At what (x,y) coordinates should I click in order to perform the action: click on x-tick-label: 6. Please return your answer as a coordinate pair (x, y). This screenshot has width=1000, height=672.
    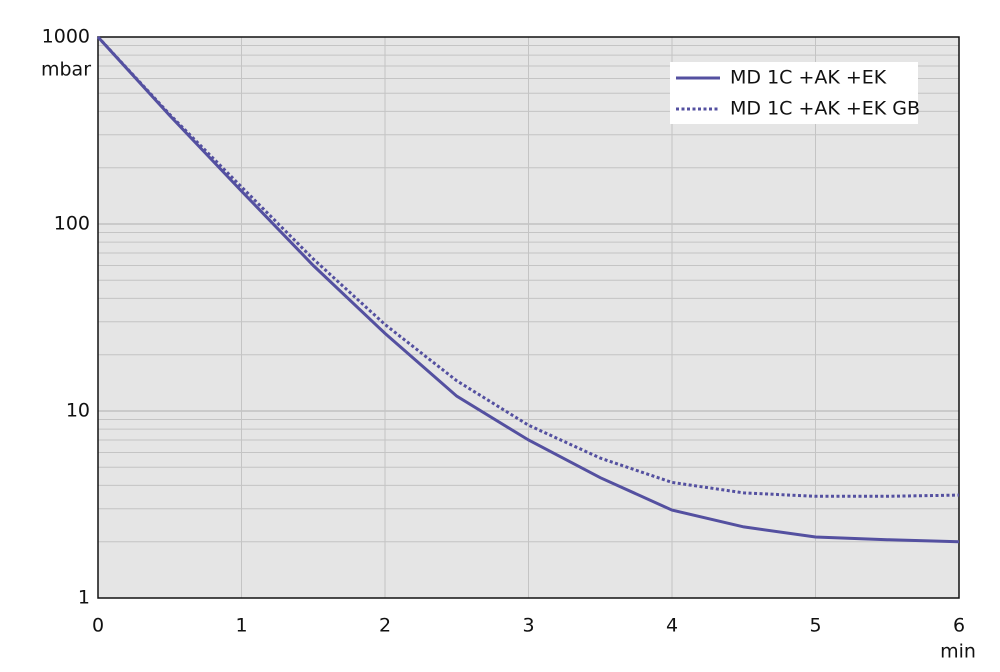
    Looking at the image, I should click on (959, 626).